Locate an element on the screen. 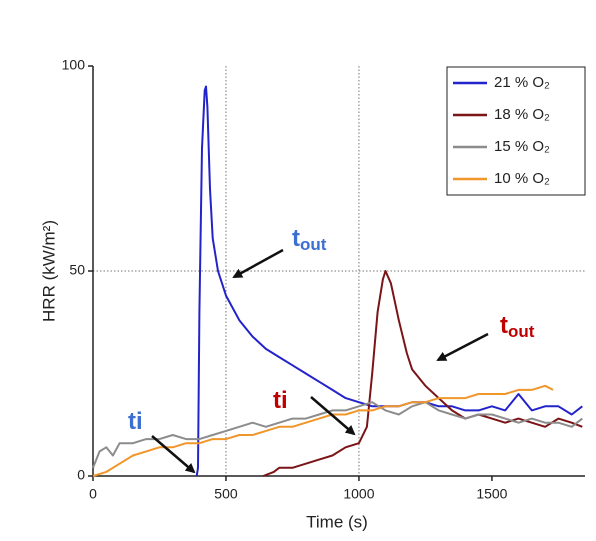 This screenshot has width=596, height=541. y-tick-label: 50 is located at coordinates (77, 270).